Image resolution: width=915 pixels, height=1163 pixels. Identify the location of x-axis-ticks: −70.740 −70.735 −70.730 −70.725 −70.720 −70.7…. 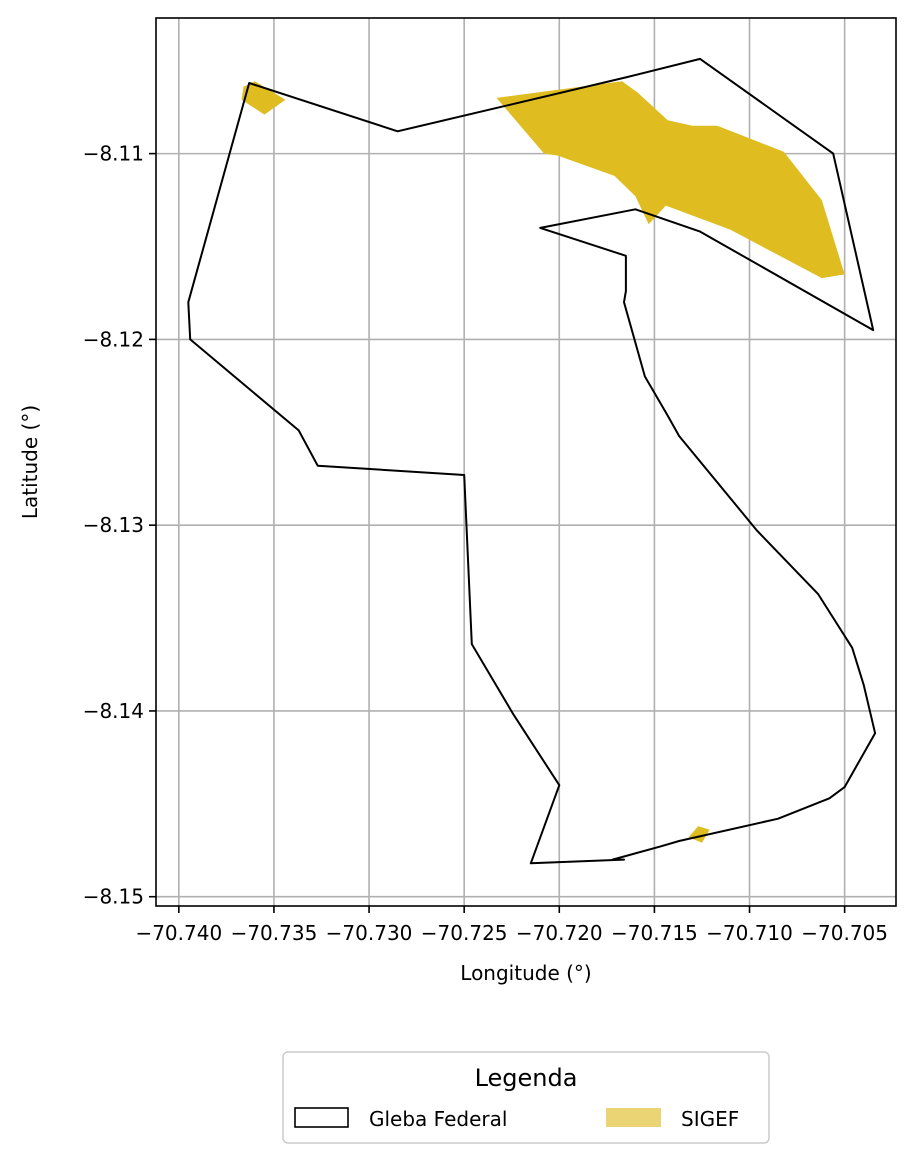
(511, 925).